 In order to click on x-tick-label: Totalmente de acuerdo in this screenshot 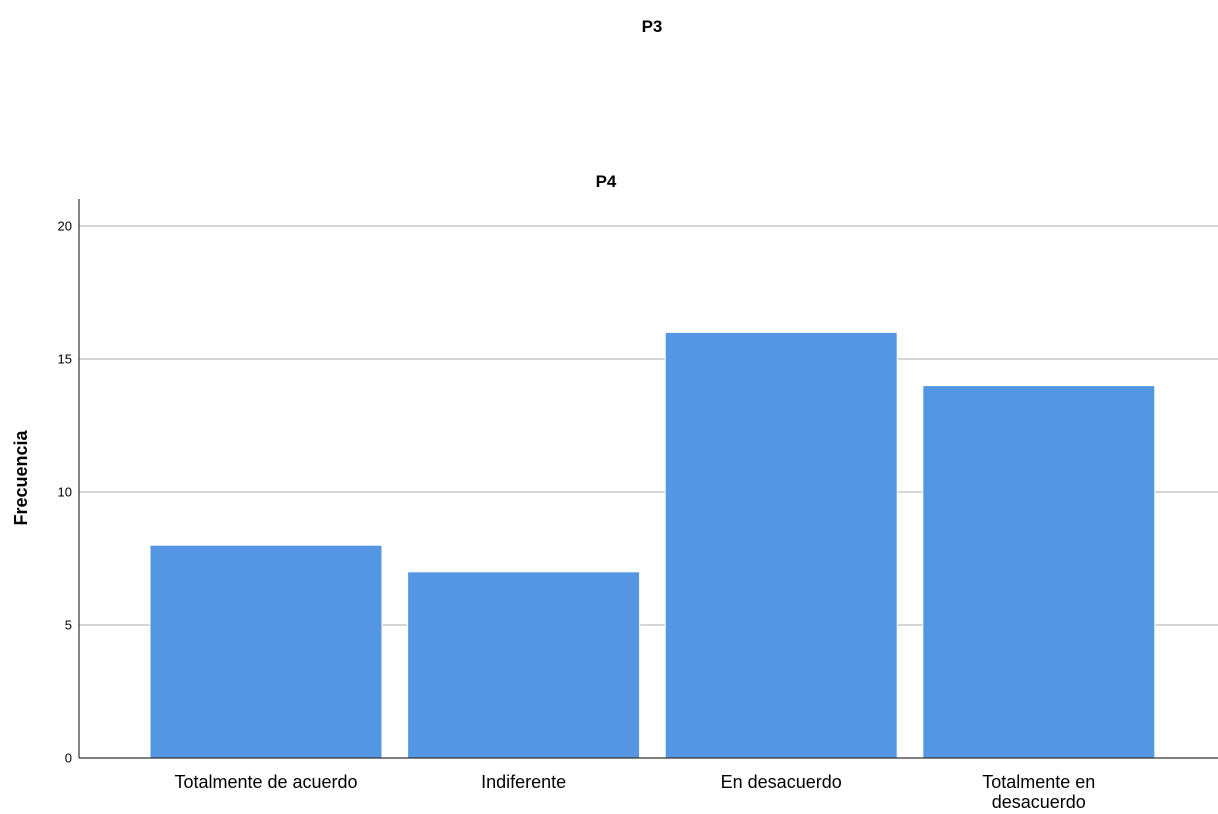, I will do `click(265, 782)`.